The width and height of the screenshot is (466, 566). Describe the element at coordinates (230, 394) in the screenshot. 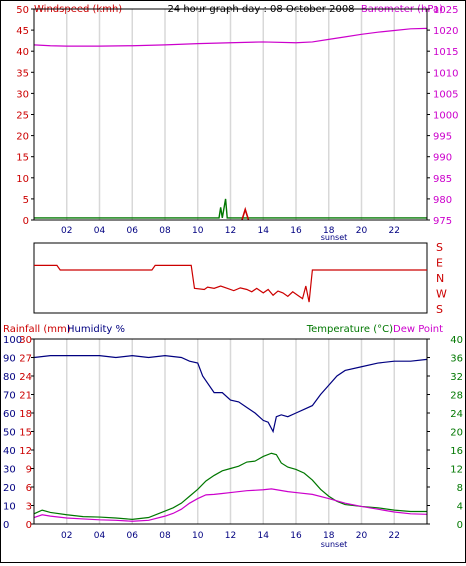

I see `humidity-line` at that location.